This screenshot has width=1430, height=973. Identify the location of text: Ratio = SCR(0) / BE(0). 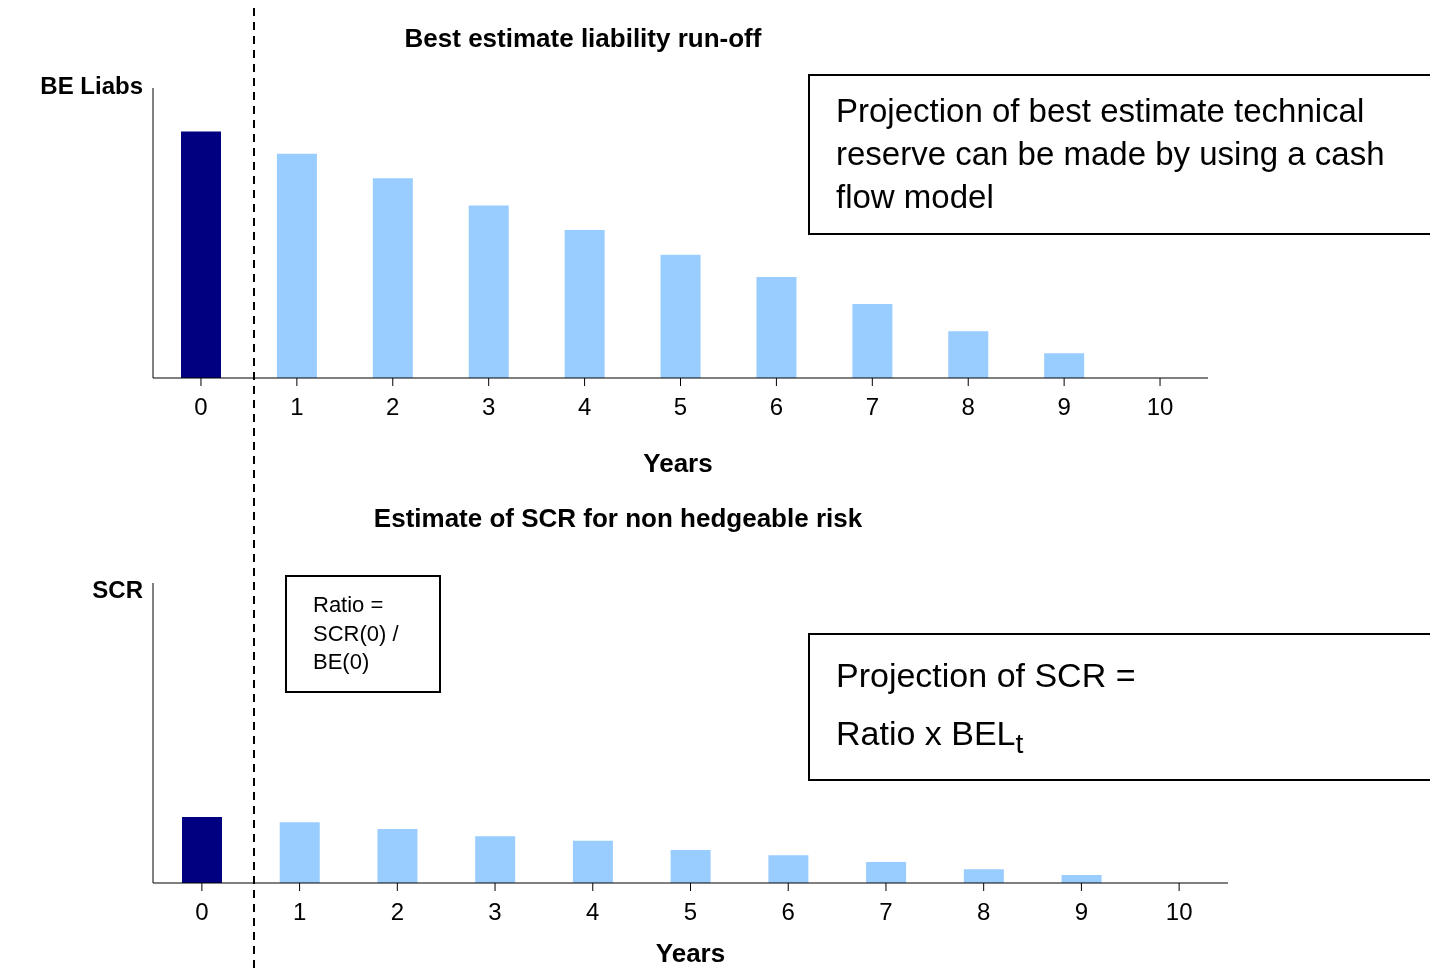
(363, 634).